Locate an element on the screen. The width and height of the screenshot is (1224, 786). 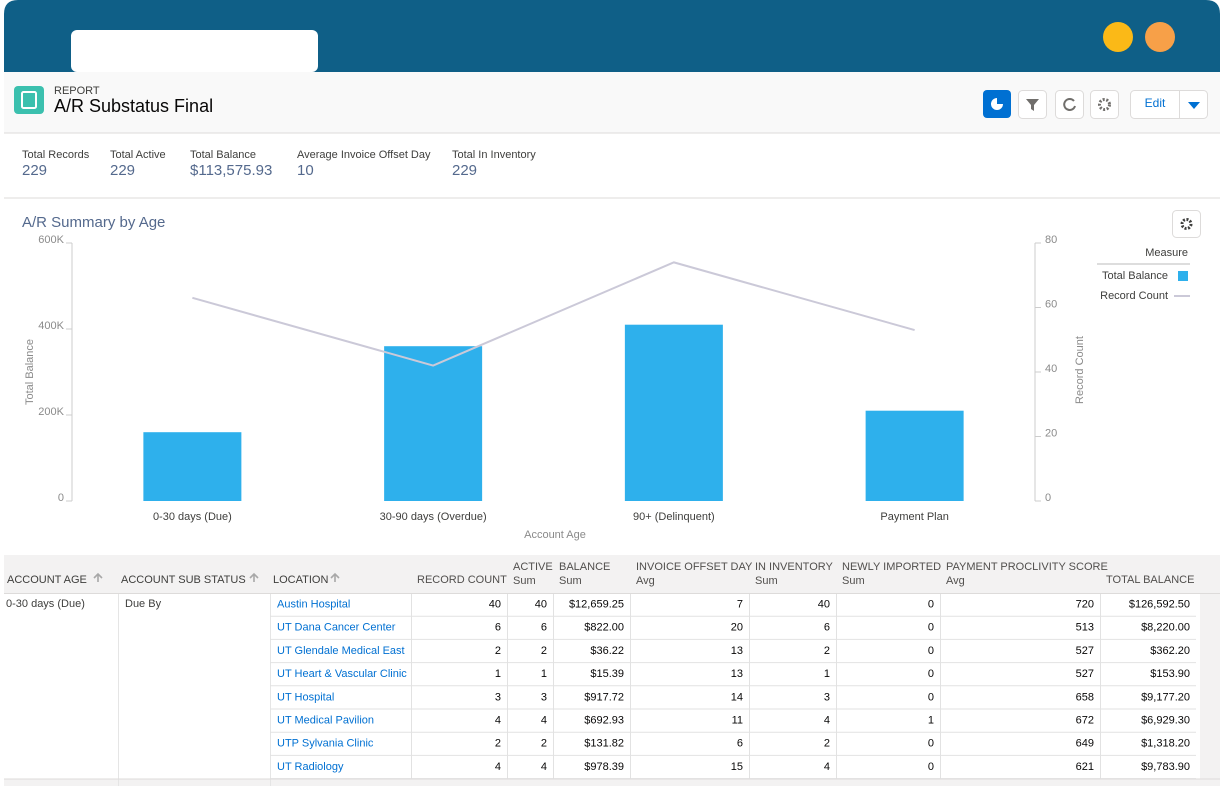
legend-label: Record Count is located at coordinates (1134, 296).